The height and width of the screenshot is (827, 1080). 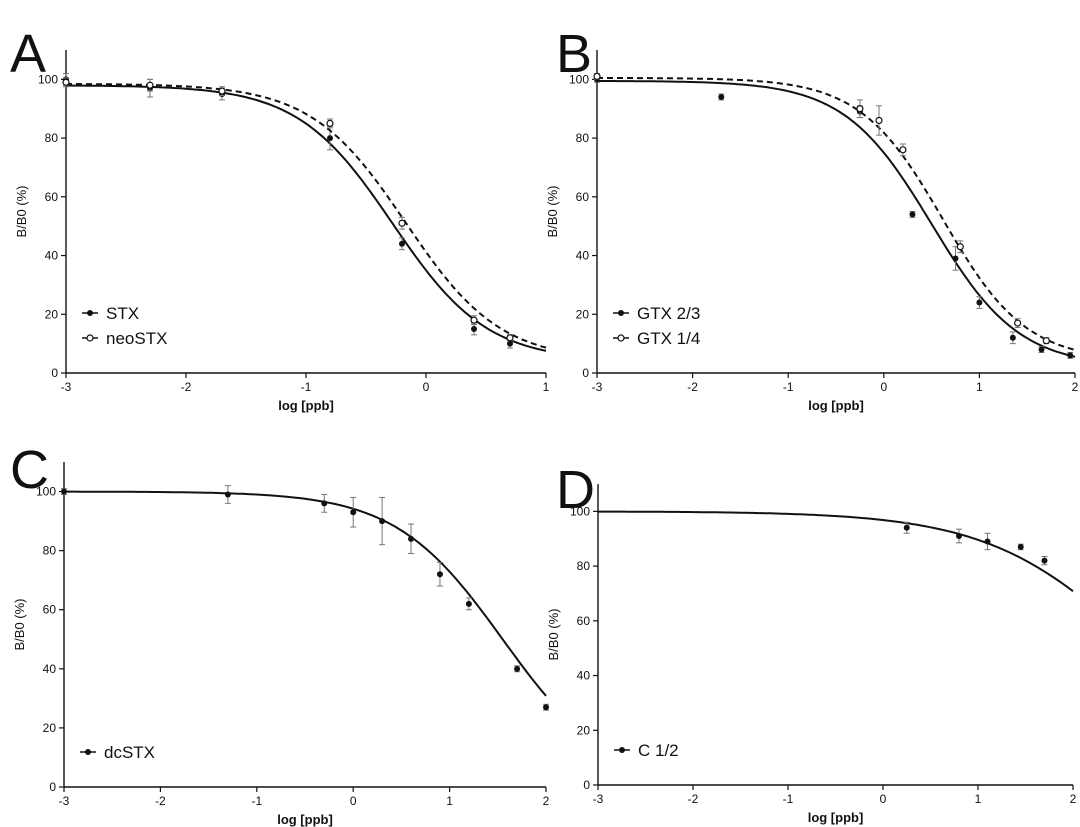 I want to click on legend-entry: GTX 1/4, so click(x=656, y=338).